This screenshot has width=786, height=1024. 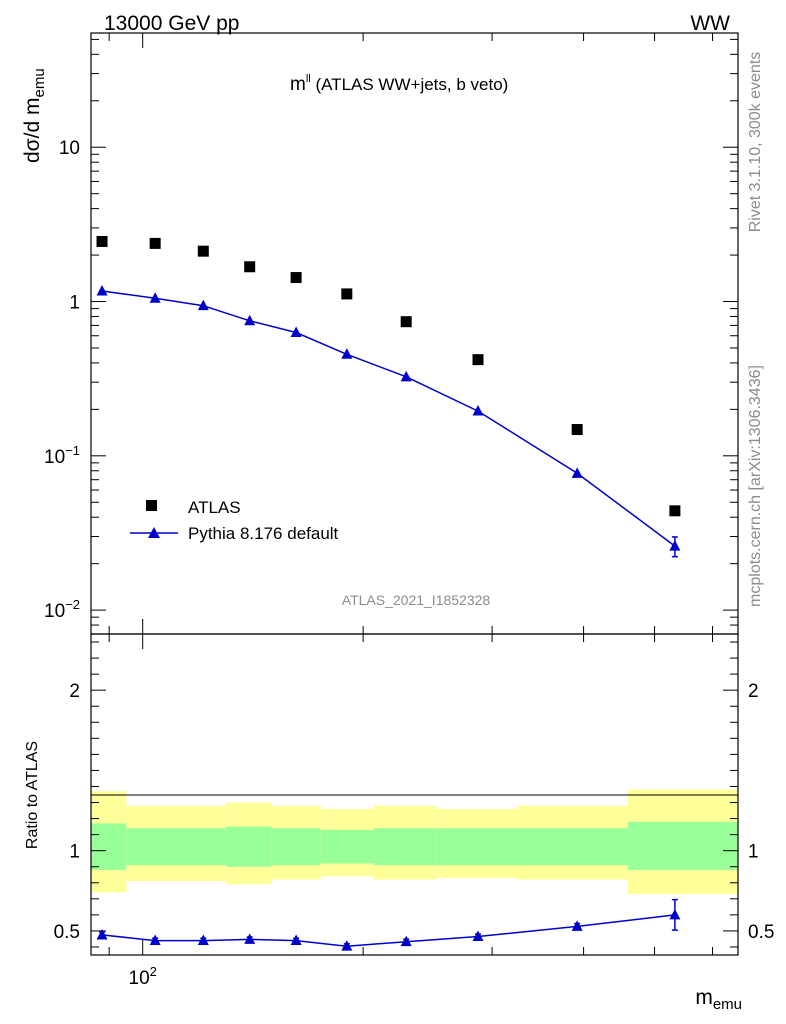 What do you see at coordinates (755, 142) in the screenshot?
I see `rivet-info-label: Rivet 3.1.10, 300k events` at bounding box center [755, 142].